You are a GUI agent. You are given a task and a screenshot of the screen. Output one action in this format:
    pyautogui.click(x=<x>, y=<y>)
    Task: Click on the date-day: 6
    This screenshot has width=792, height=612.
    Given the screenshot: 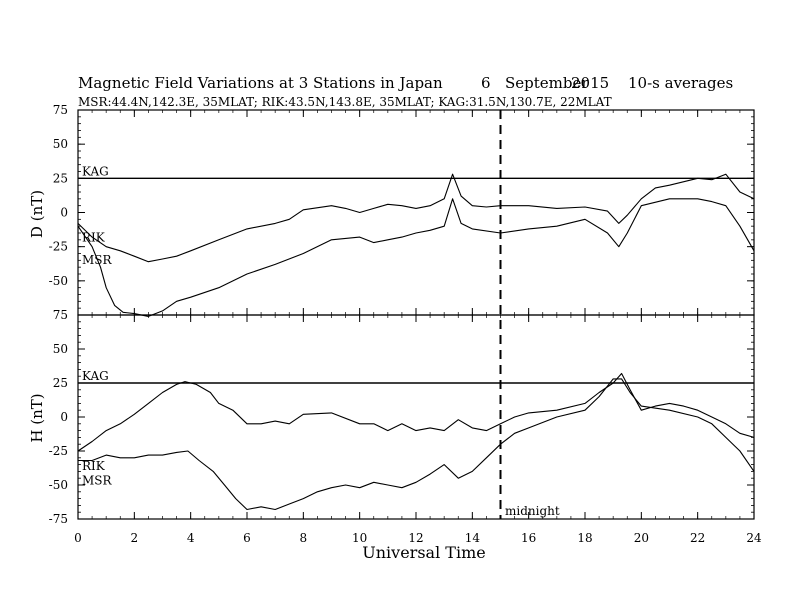 What is the action you would take?
    pyautogui.click(x=486, y=83)
    